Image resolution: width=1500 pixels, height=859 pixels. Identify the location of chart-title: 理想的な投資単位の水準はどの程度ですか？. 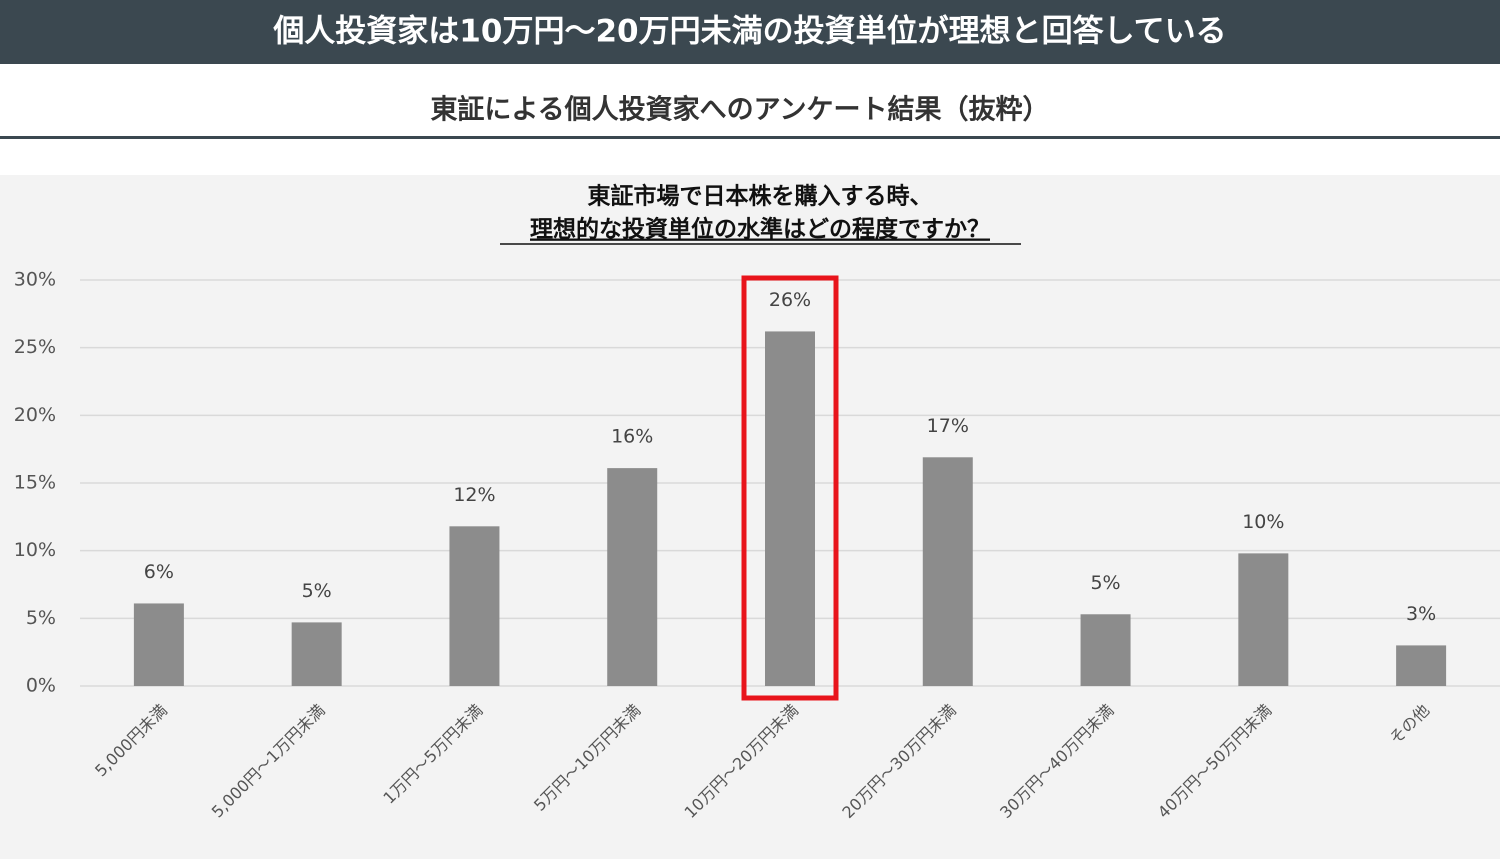
(760, 229).